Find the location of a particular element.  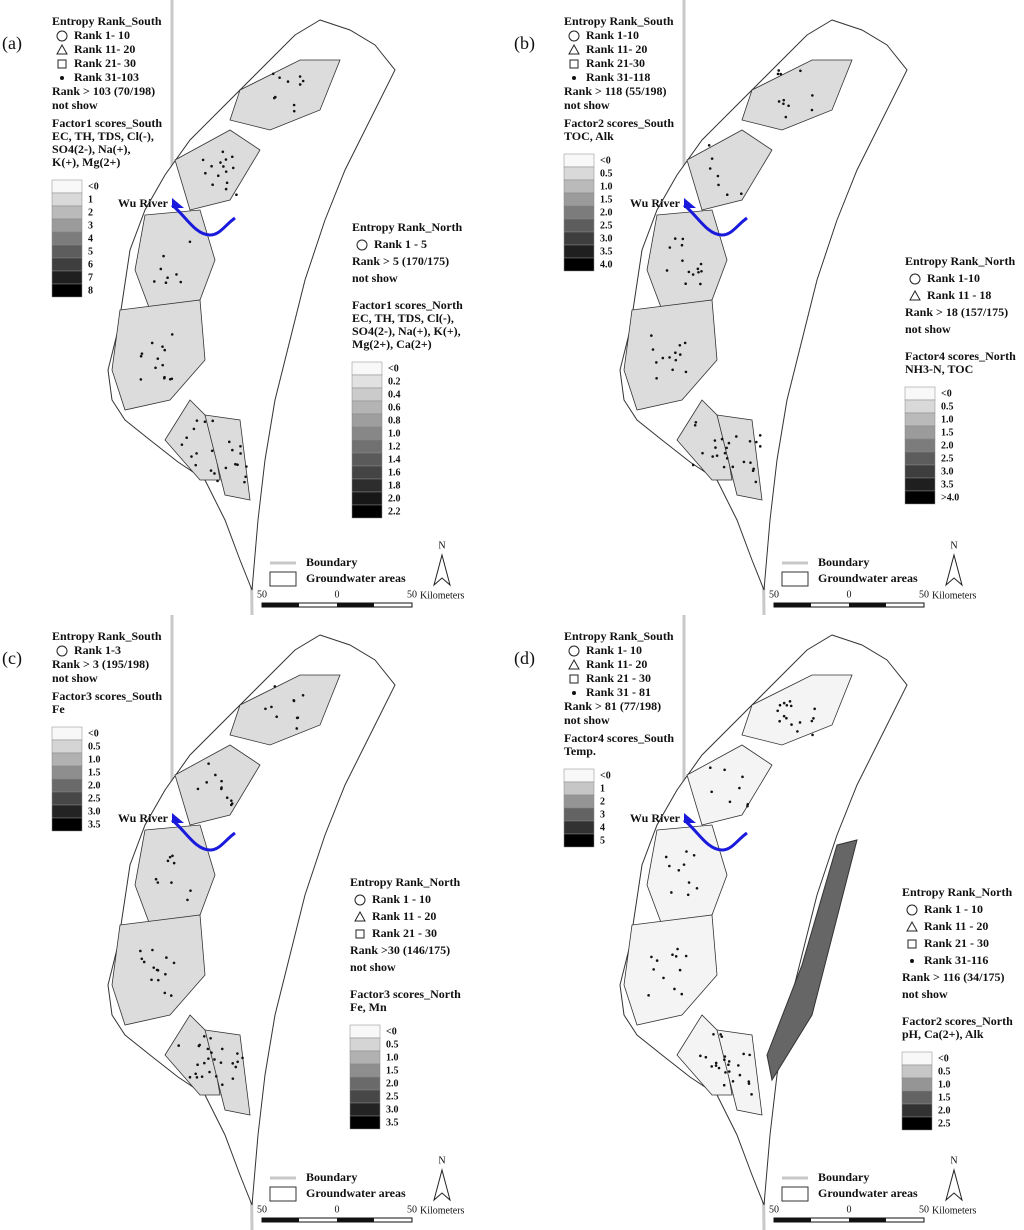

scale-label: 0.2 is located at coordinates (394, 381).